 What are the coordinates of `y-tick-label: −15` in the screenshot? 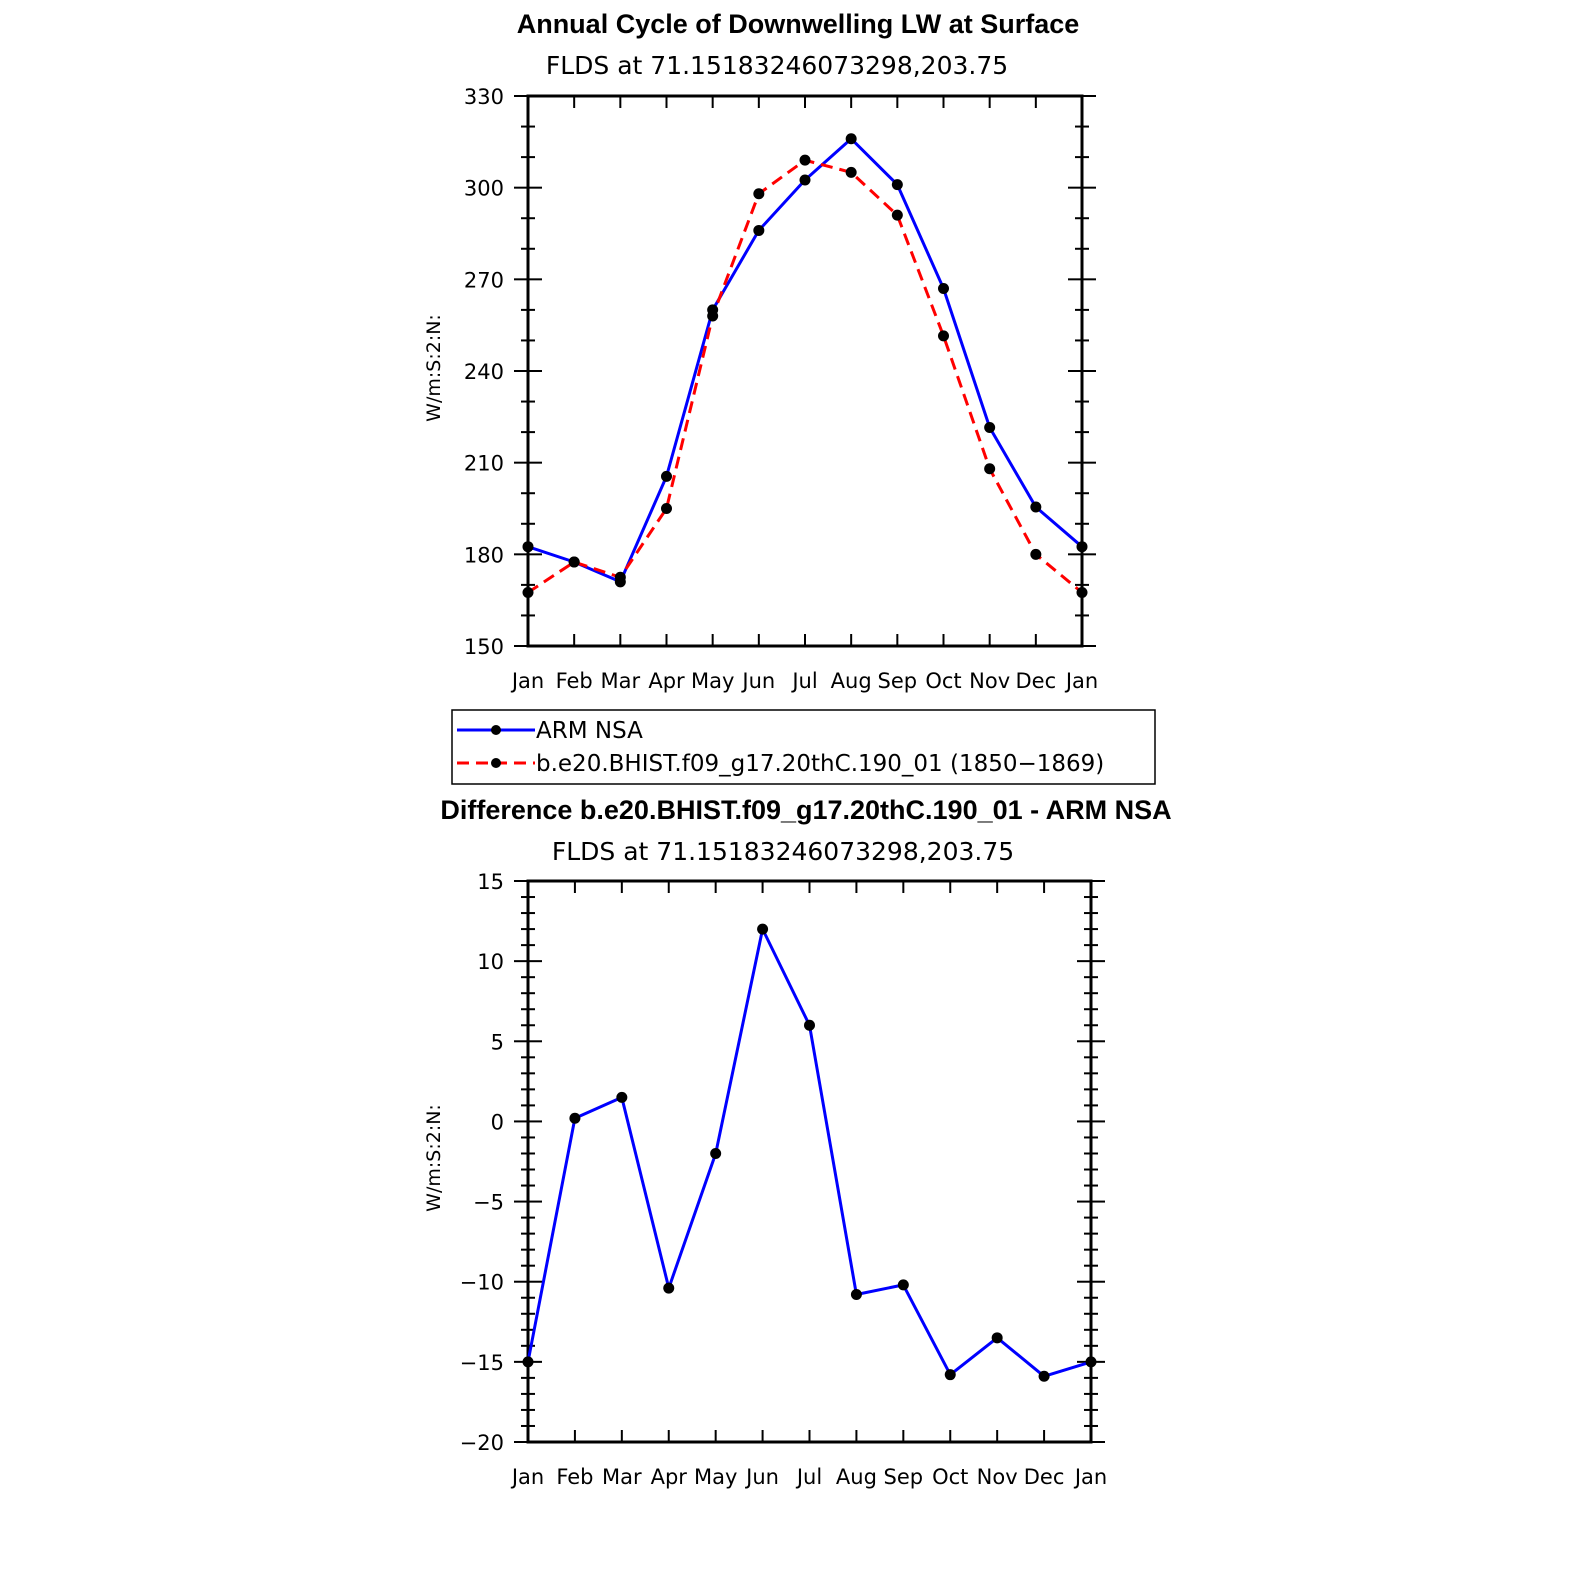 It's located at (482, 1363).